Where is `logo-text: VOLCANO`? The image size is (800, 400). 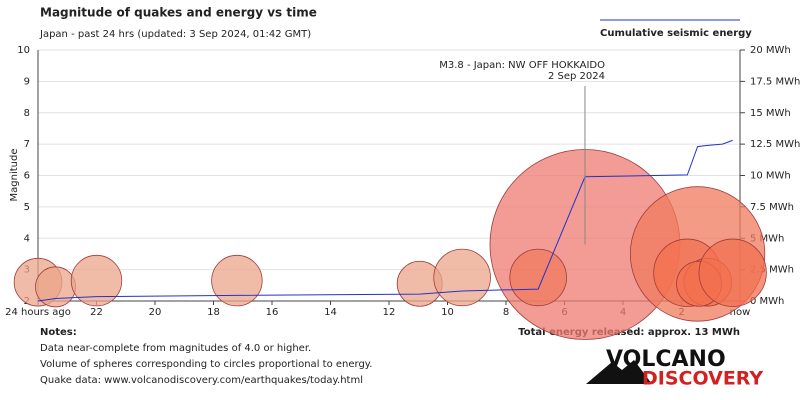 logo-text: VOLCANO is located at coordinates (666, 359).